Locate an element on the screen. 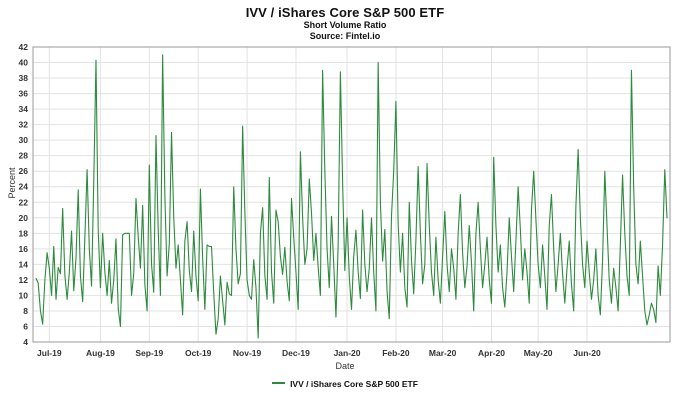  x-axis-tick-label: Feb-20 is located at coordinates (396, 353).